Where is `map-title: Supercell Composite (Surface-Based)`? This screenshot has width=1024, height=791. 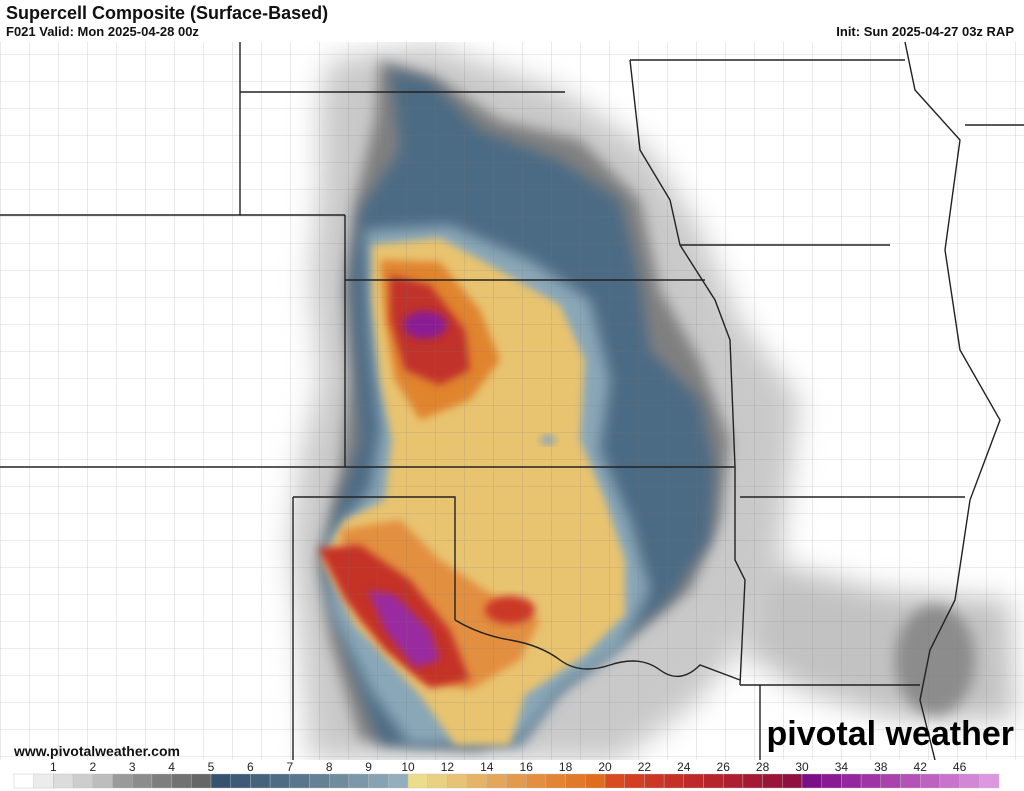
map-title: Supercell Composite (Surface-Based) is located at coordinates (167, 13).